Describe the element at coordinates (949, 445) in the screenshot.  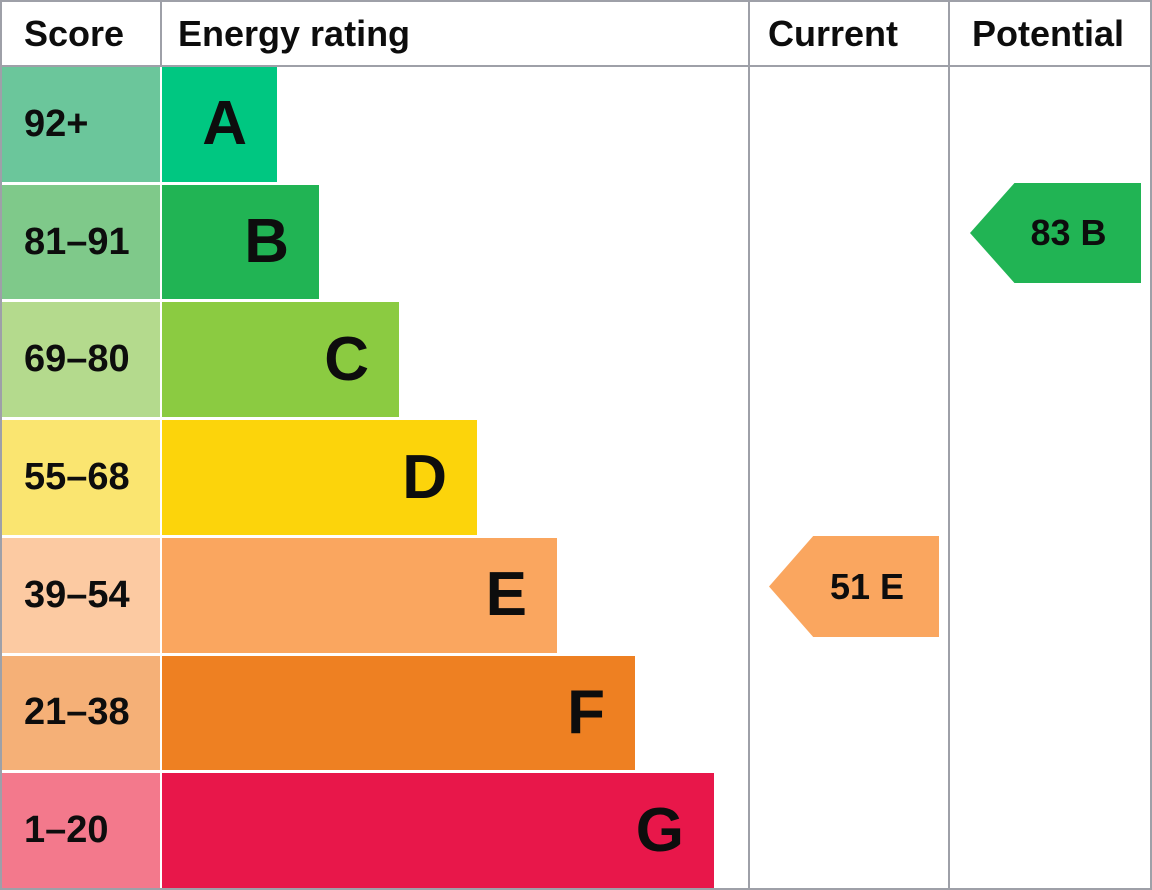
I see `potential-column-divider` at that location.